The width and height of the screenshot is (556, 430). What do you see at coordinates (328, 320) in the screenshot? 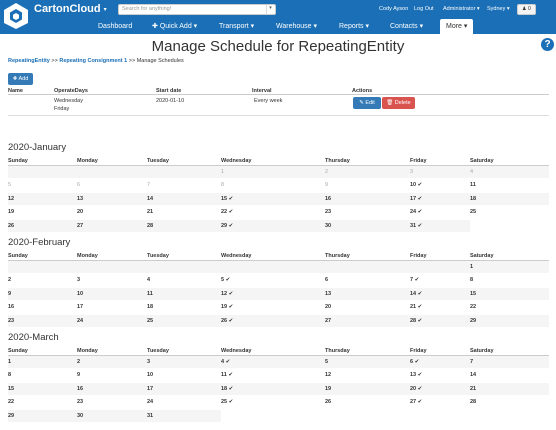
I see `calendar-day: 27` at bounding box center [328, 320].